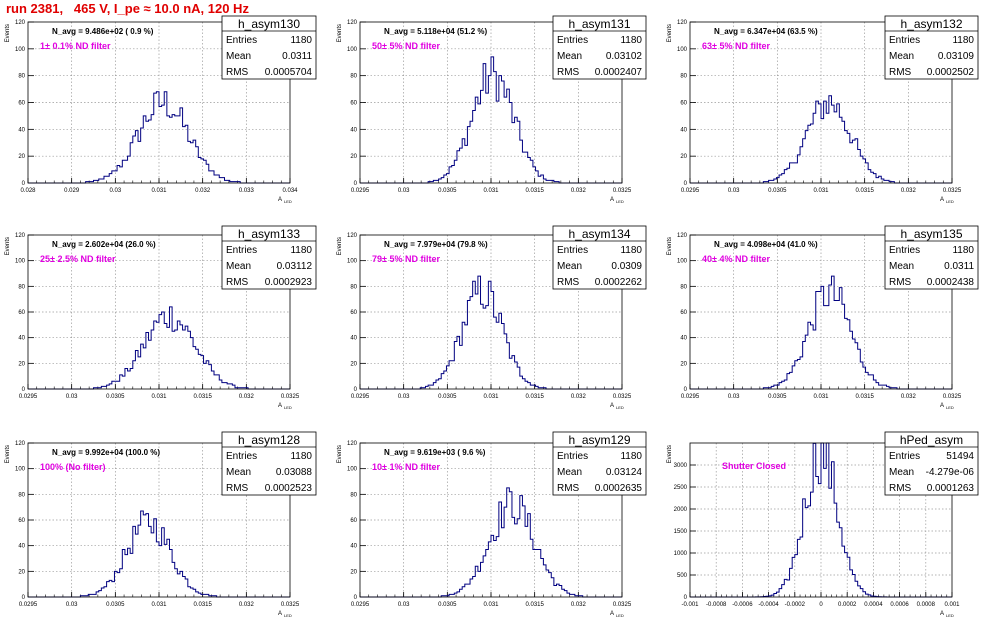 The image size is (996, 622). What do you see at coordinates (768, 605) in the screenshot?
I see `x-tick-label: -0.0004` at bounding box center [768, 605].